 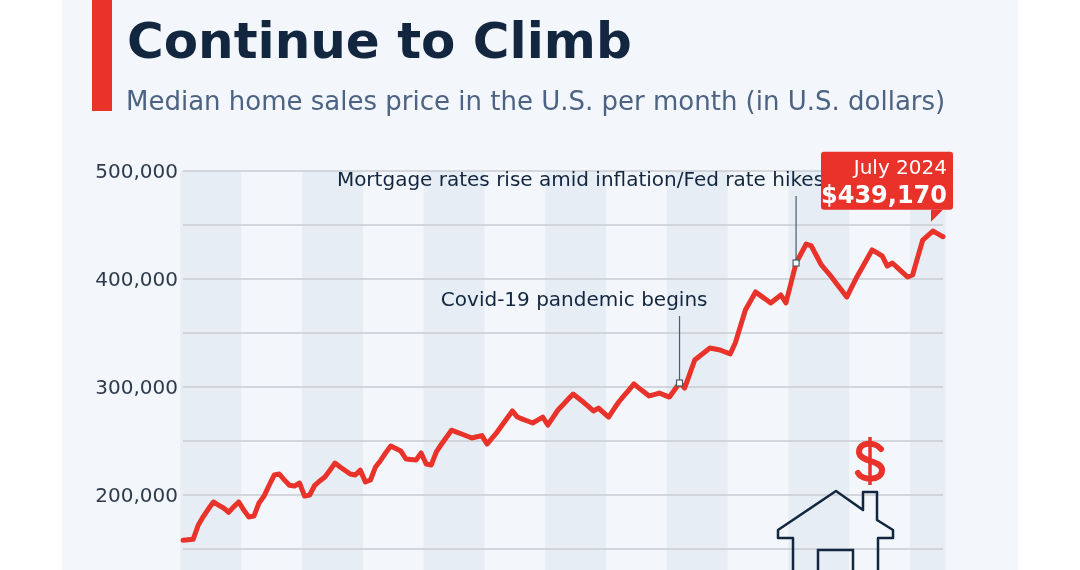 I want to click on chart-subtitle: Median home sales price in the U.S. per month (in U.S. dollars), so click(x=536, y=101).